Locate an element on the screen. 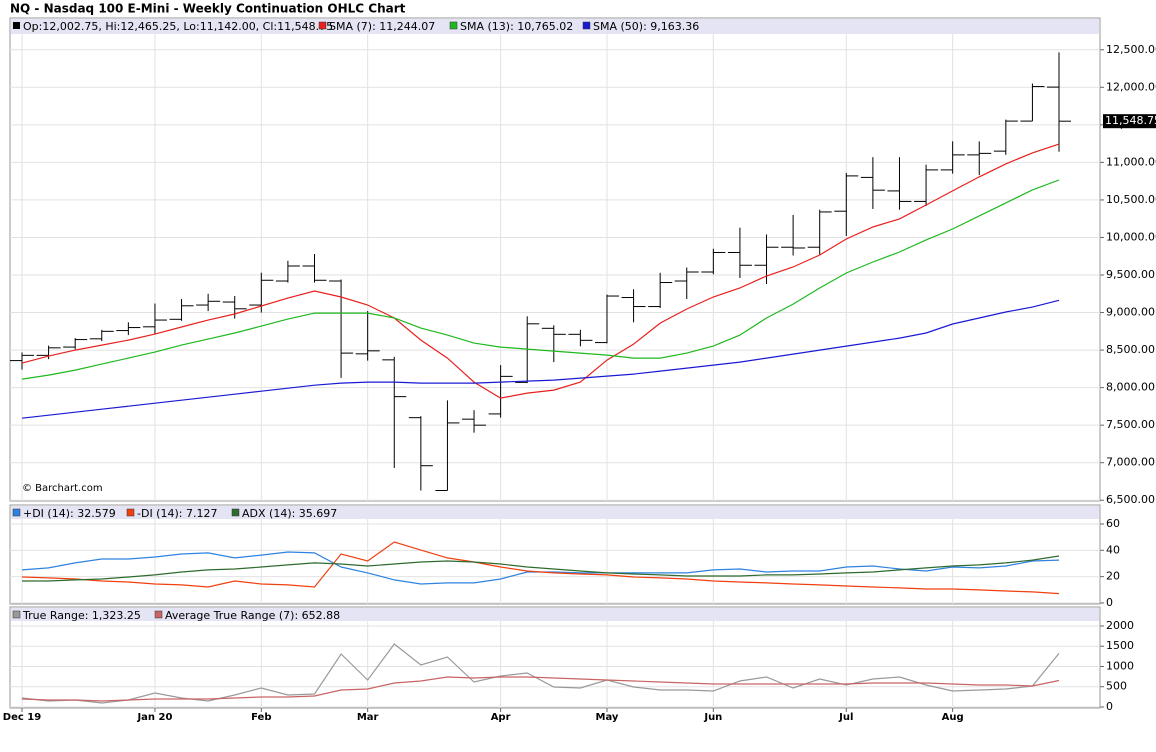 This screenshot has width=1156, height=752. legend-label: -DI (14): 7.127 is located at coordinates (177, 513).